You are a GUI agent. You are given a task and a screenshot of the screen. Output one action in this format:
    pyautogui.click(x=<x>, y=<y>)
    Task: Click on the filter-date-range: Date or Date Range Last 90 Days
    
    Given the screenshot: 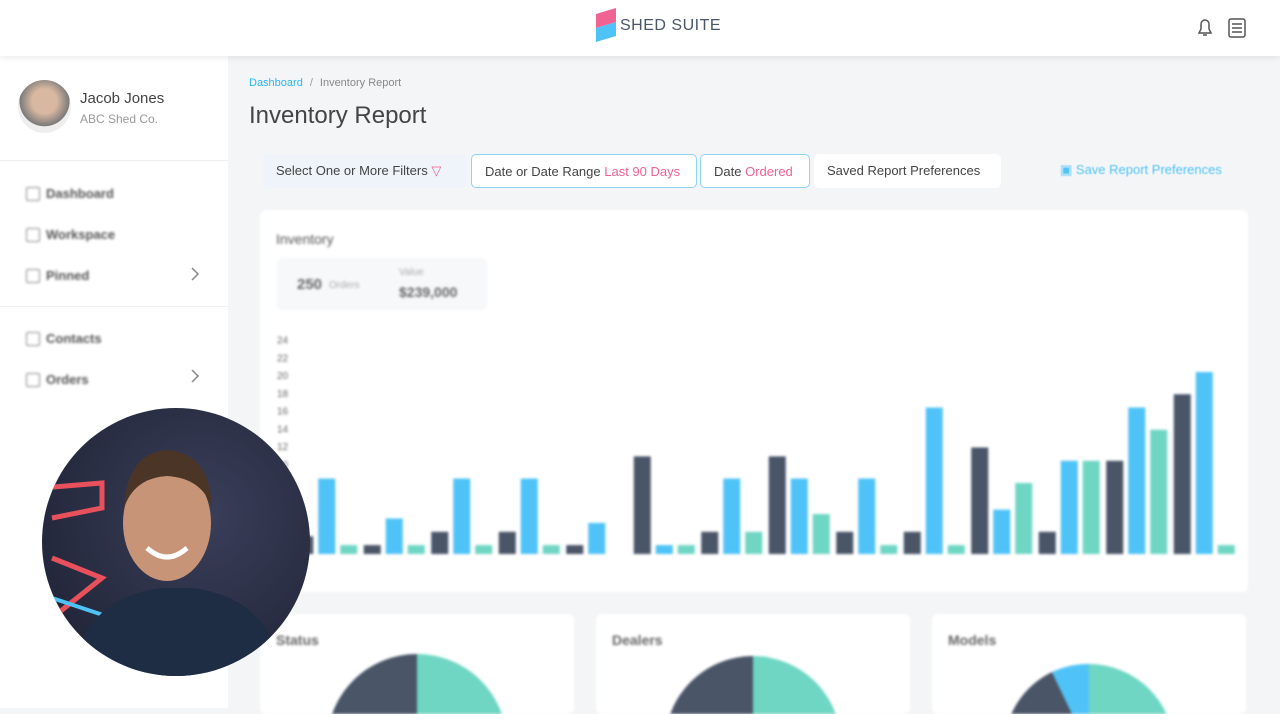 What is the action you would take?
    pyautogui.click(x=584, y=171)
    